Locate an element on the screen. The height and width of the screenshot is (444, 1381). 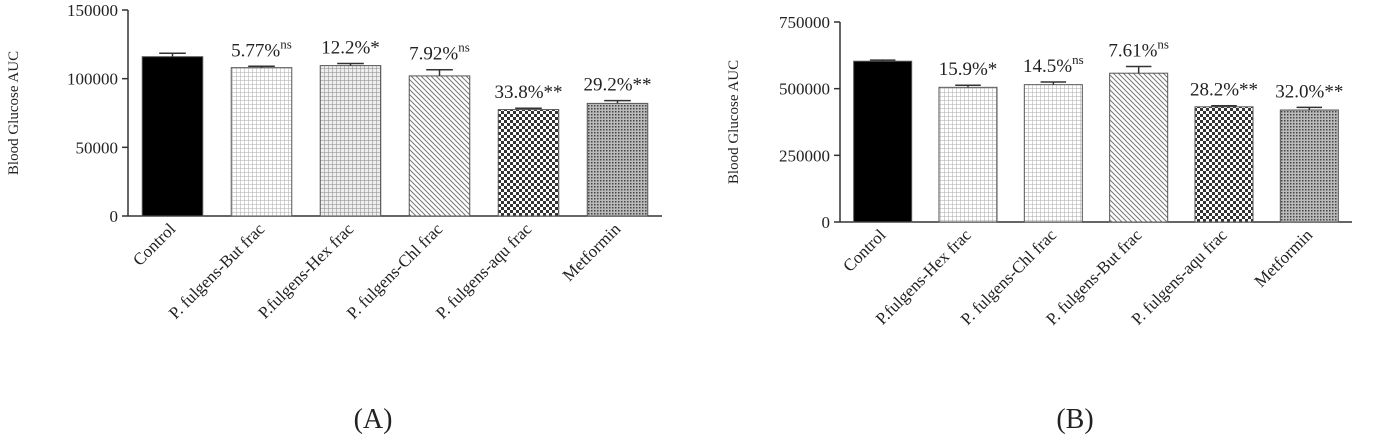
y-tick-label: 250000 is located at coordinates (804, 155).